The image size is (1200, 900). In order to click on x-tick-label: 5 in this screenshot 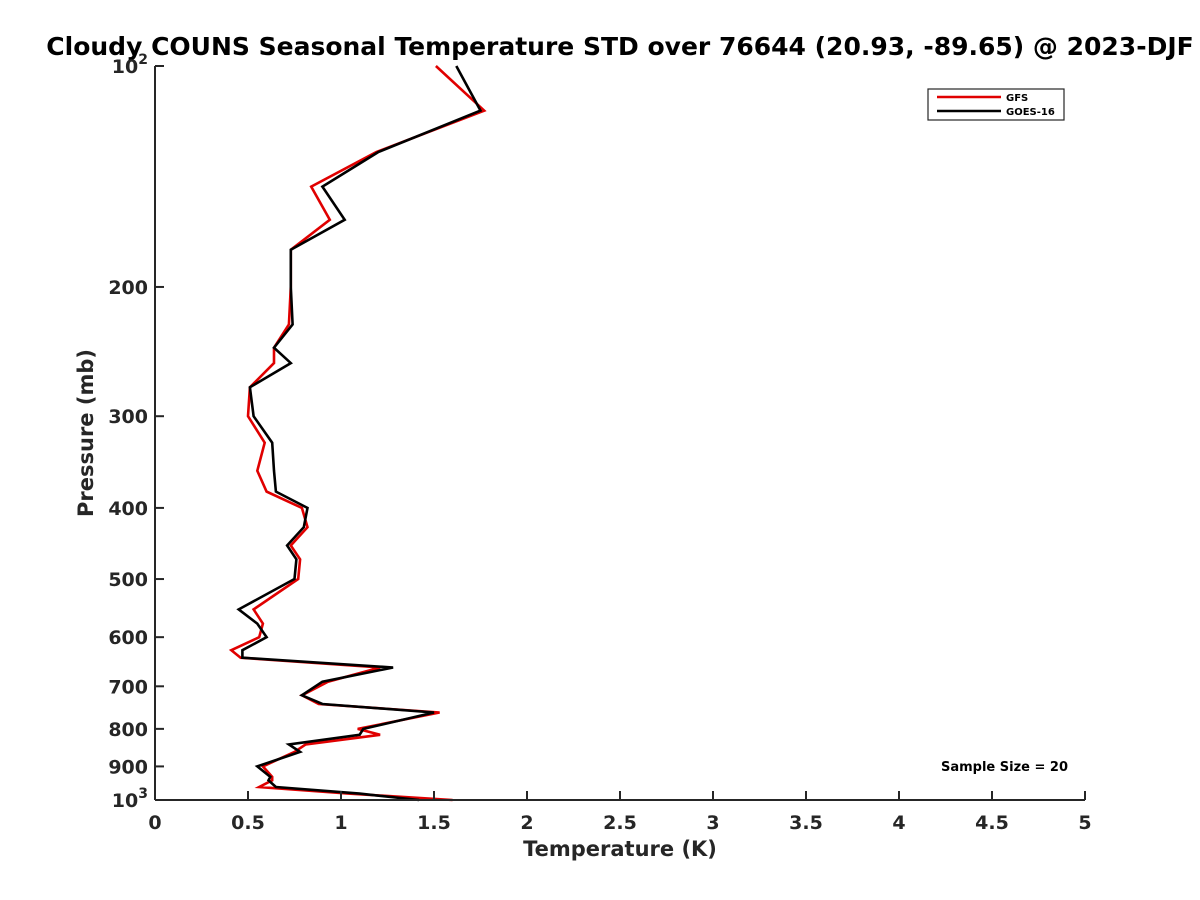, I will do `click(1084, 823)`.